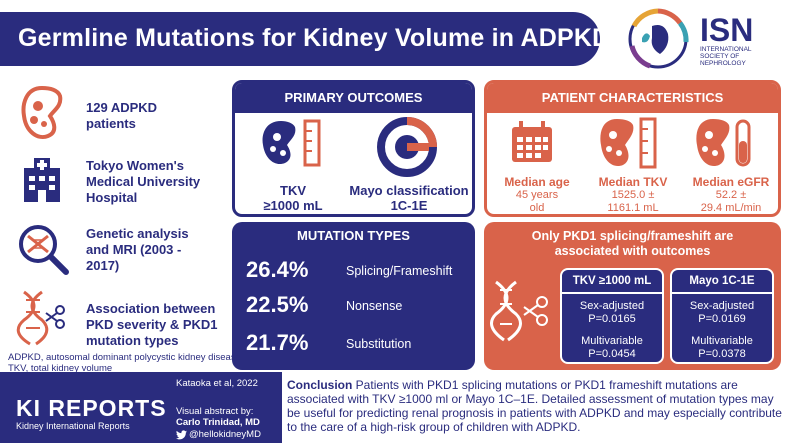 The width and height of the screenshot is (787, 443). Describe the element at coordinates (722, 281) in the screenshot. I see `mayo-box-title: Mayo 1C-1E` at that location.